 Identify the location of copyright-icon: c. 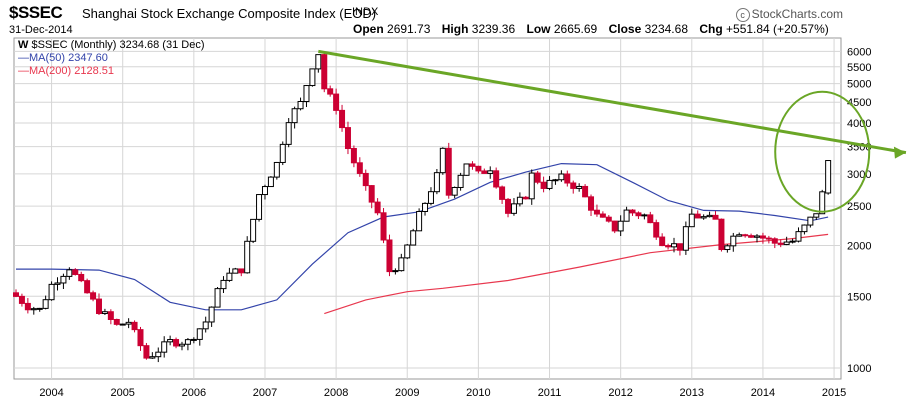
(742, 15).